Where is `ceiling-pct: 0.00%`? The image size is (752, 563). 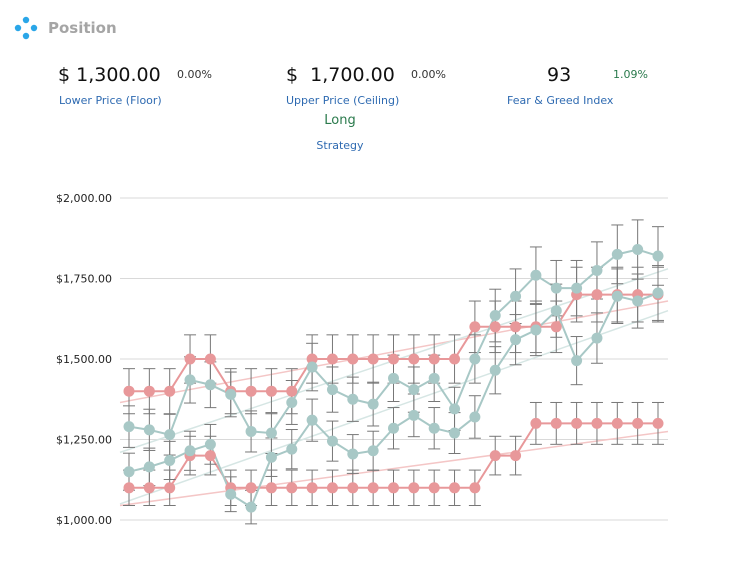
ceiling-pct: 0.00% is located at coordinates (428, 74).